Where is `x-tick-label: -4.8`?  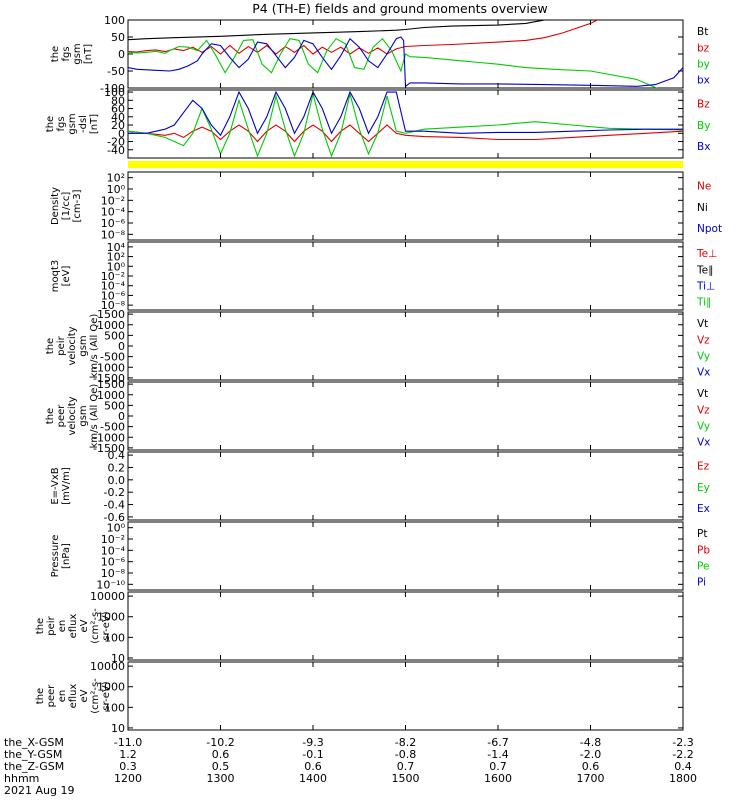
x-tick-label: -4.8 is located at coordinates (590, 742).